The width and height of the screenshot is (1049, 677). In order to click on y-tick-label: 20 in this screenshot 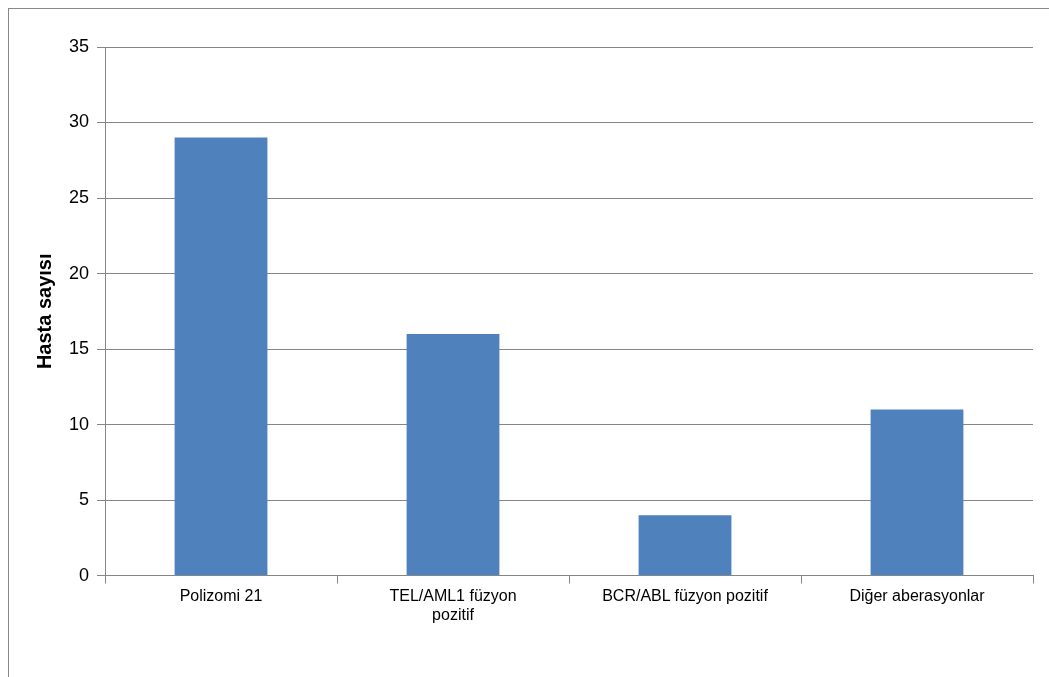, I will do `click(79, 272)`.